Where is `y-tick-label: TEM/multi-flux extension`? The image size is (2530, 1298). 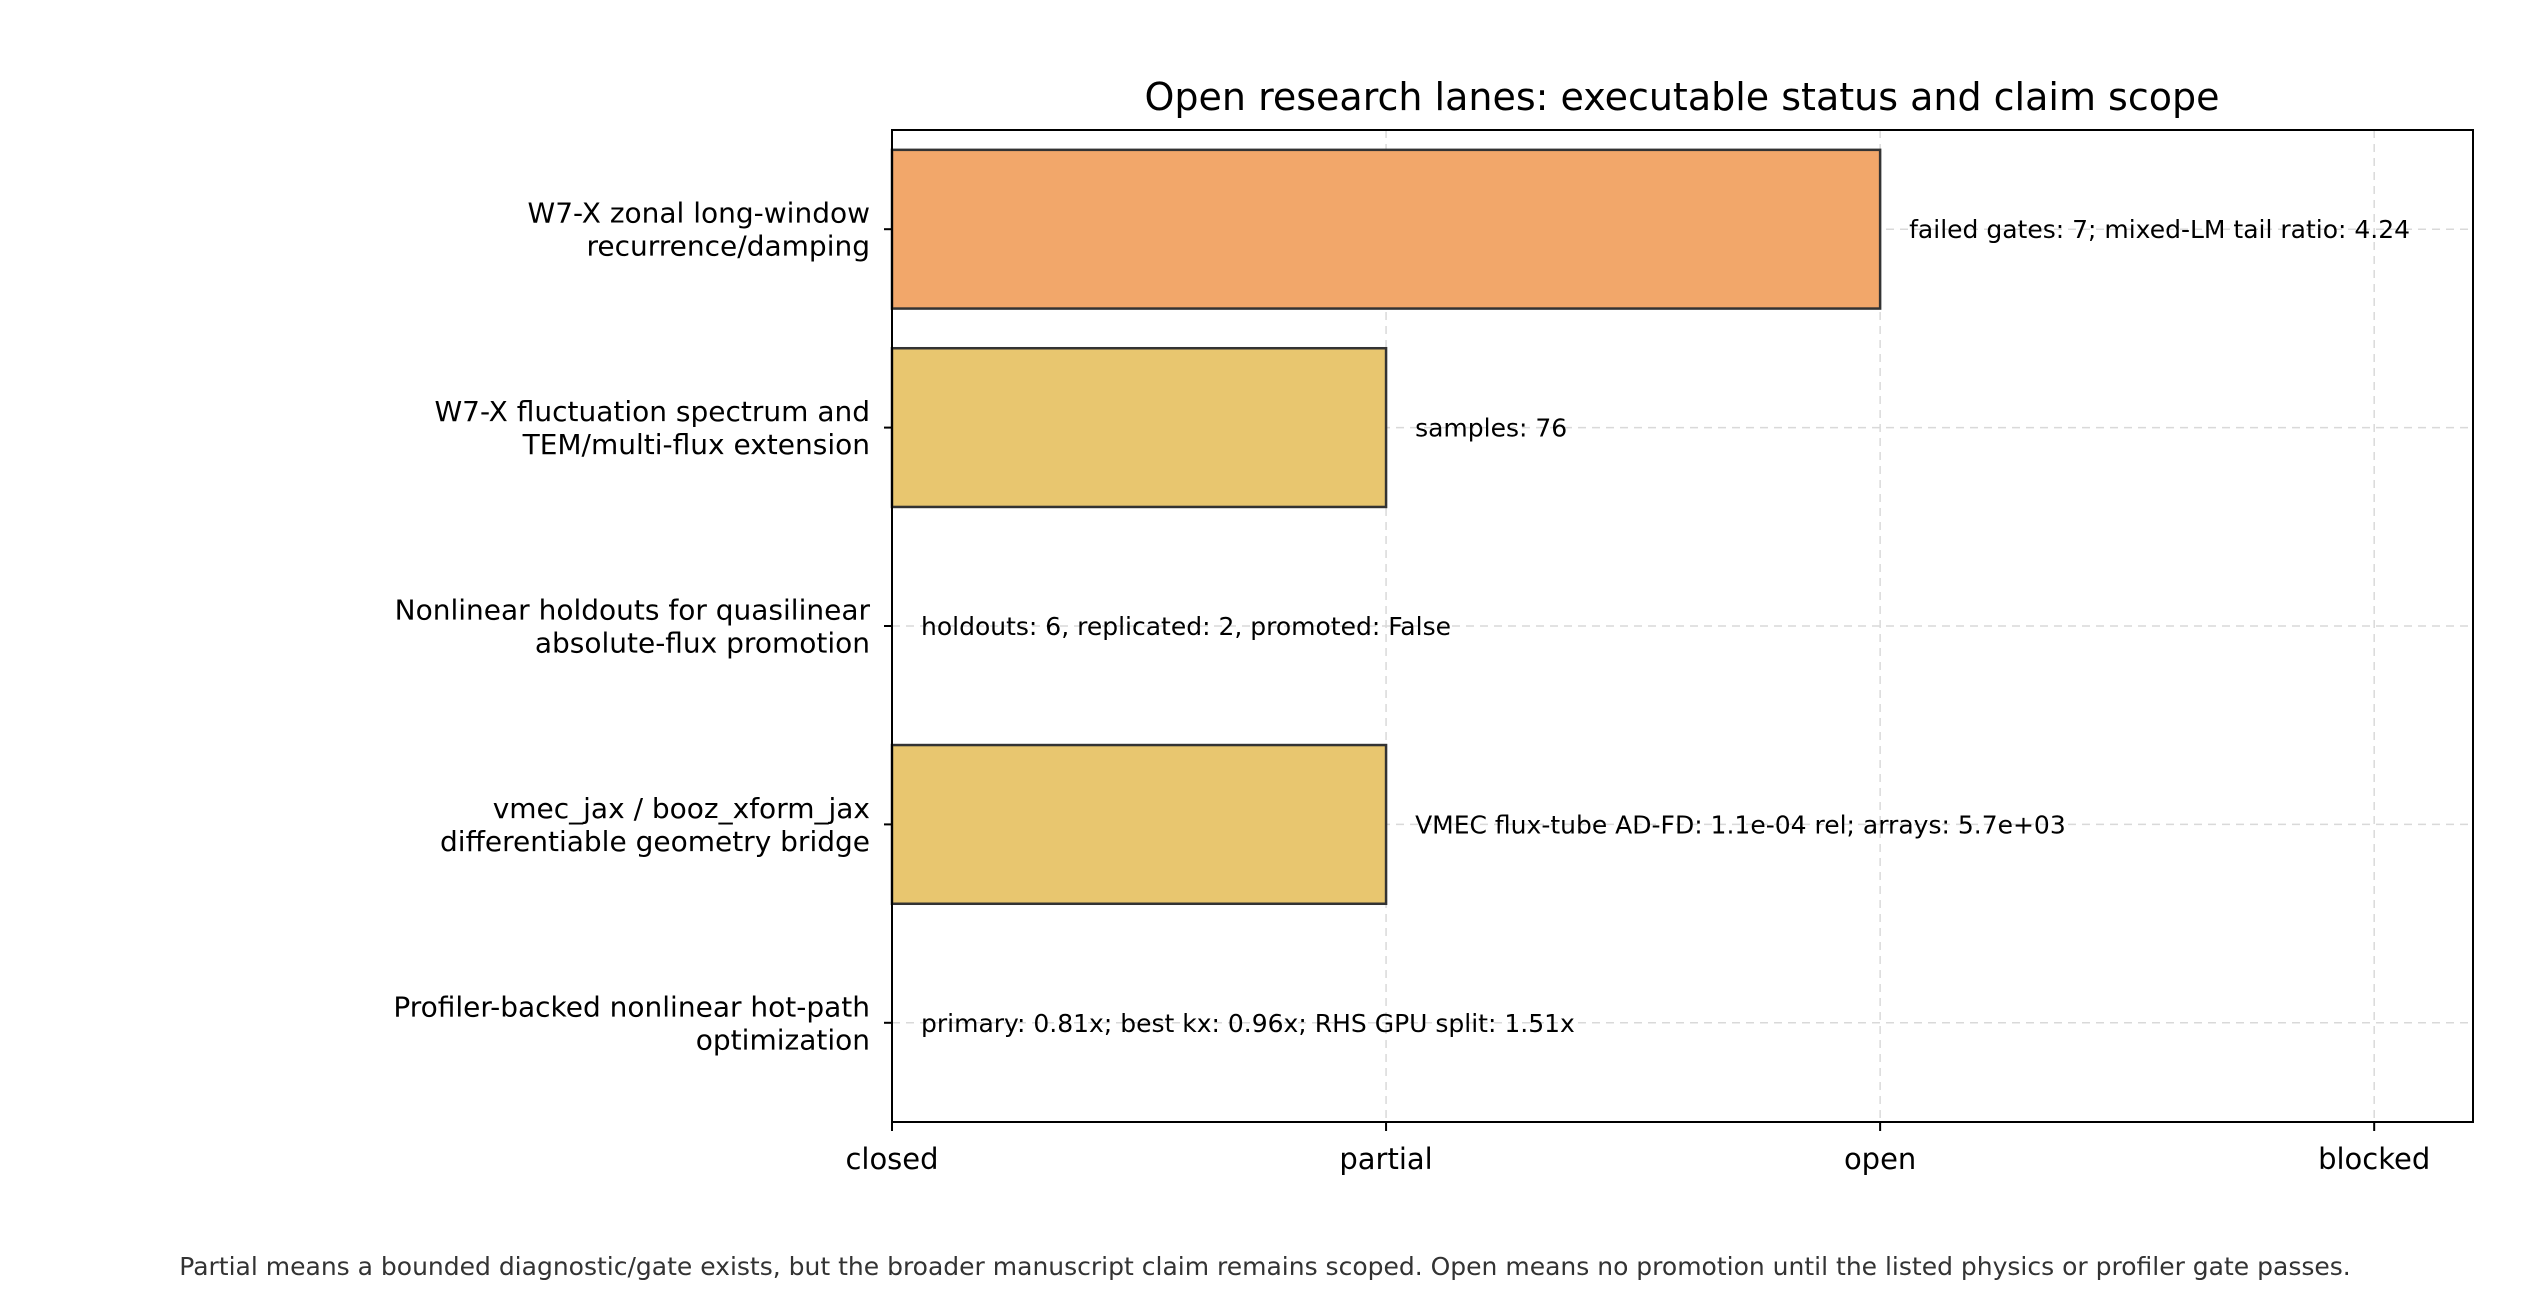 y-tick-label: TEM/multi-flux extension is located at coordinates (696, 444).